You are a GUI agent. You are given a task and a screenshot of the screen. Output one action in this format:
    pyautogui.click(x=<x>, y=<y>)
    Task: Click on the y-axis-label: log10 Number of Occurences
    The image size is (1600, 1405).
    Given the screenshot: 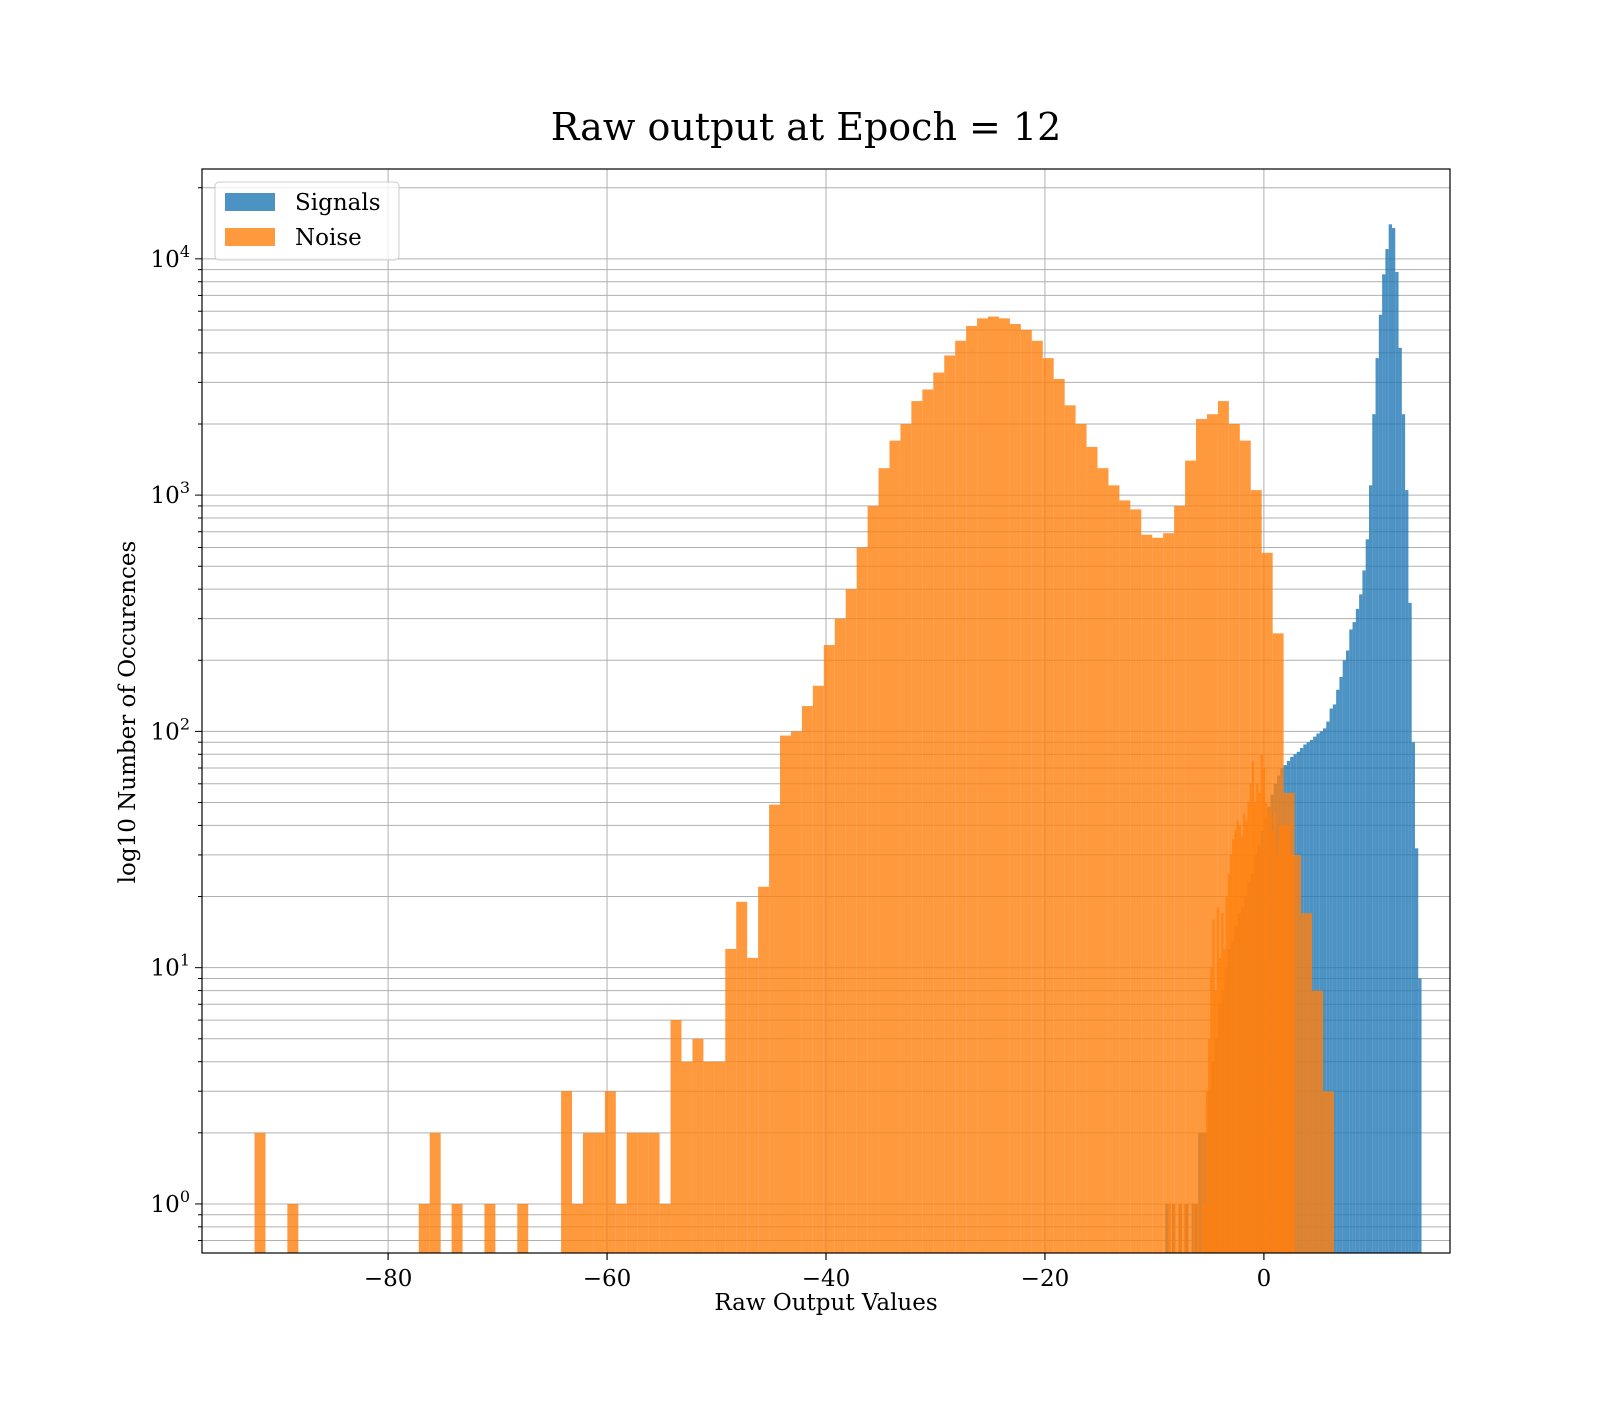 What is the action you would take?
    pyautogui.click(x=128, y=712)
    